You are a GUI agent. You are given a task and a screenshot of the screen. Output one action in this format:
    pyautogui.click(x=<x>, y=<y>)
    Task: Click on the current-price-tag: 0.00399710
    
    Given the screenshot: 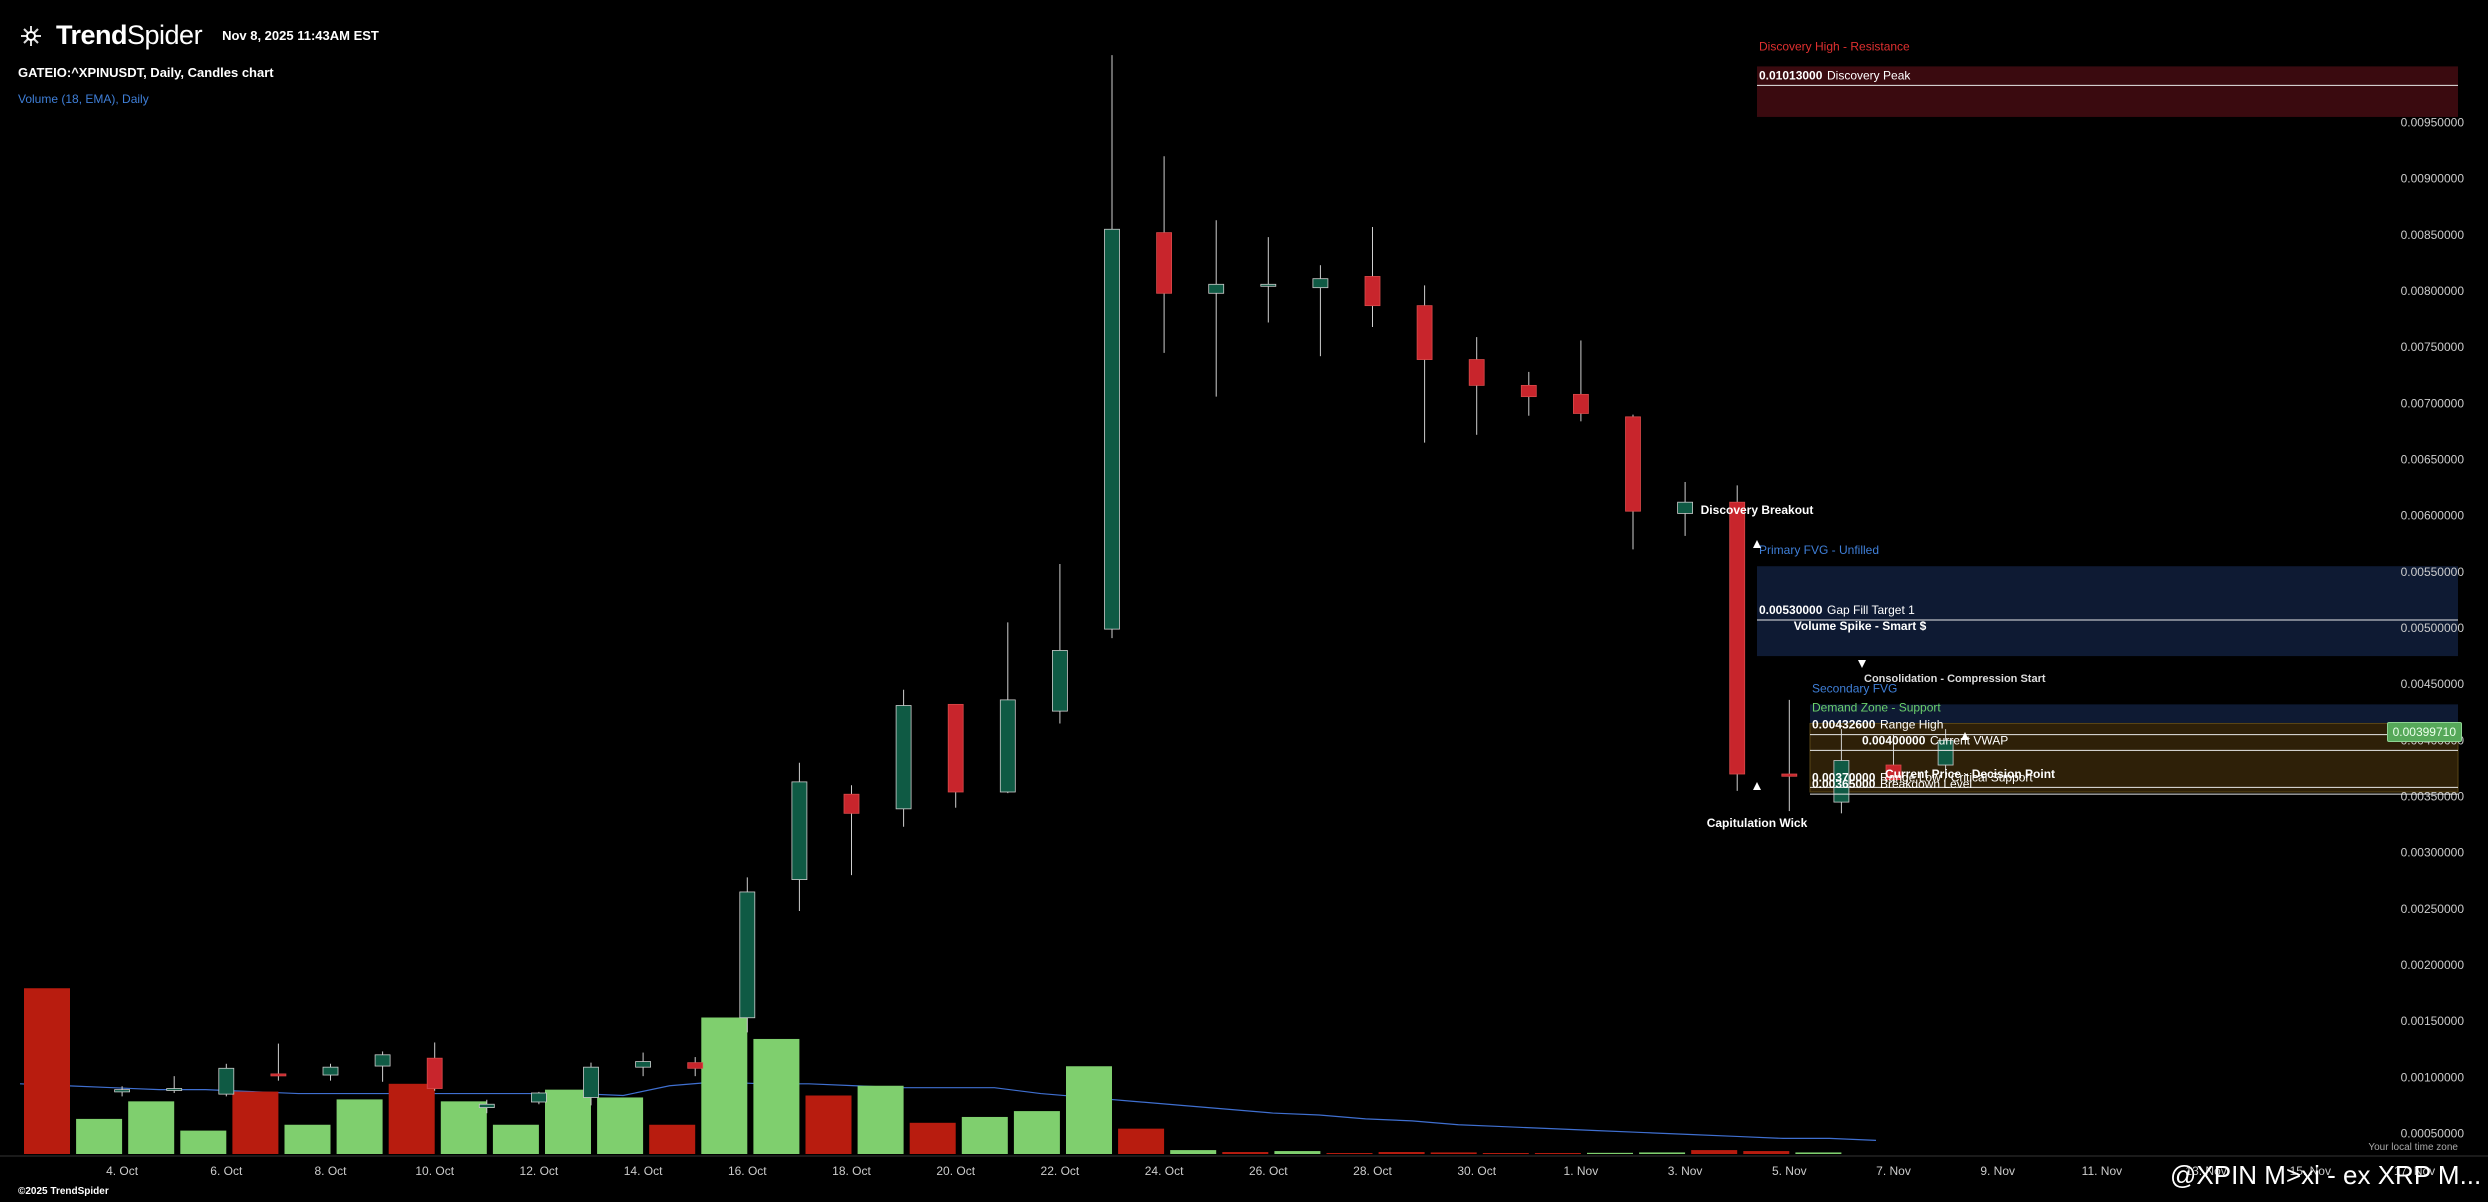 What is the action you would take?
    pyautogui.click(x=2424, y=732)
    